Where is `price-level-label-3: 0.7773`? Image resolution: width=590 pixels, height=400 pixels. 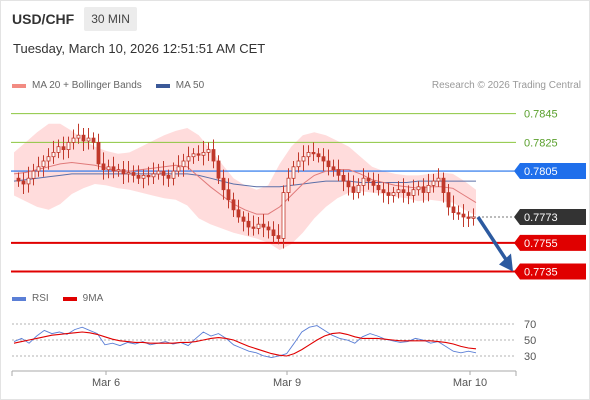 price-level-label-3: 0.7773 is located at coordinates (541, 218).